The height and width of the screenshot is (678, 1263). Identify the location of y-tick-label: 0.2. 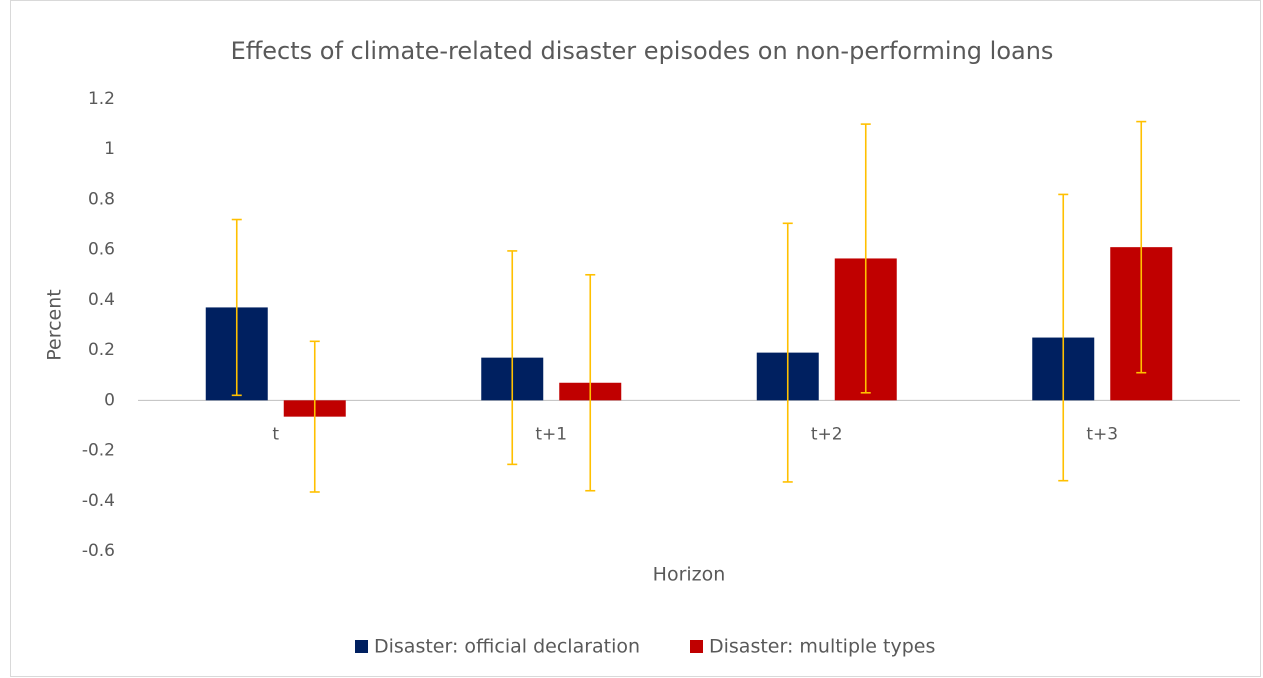
(101, 350).